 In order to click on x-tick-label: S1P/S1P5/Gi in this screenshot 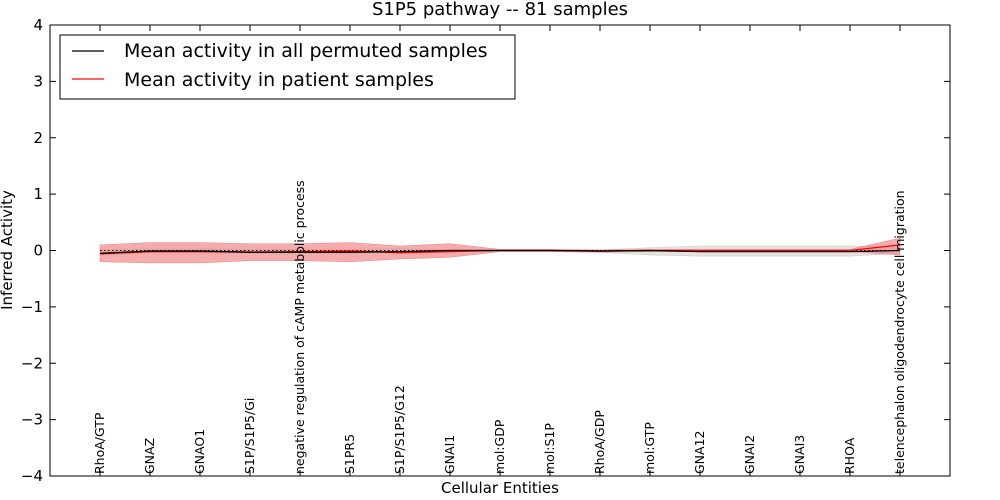, I will do `click(249, 436)`.